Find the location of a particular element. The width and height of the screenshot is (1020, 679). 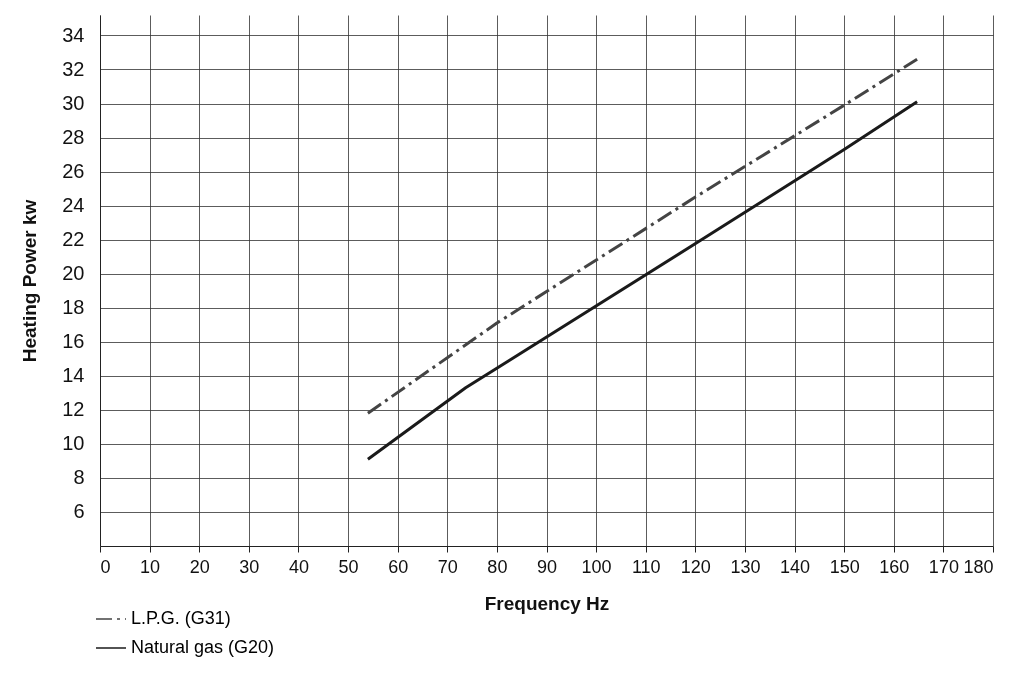

y-tick-label: 32 is located at coordinates (73, 68).